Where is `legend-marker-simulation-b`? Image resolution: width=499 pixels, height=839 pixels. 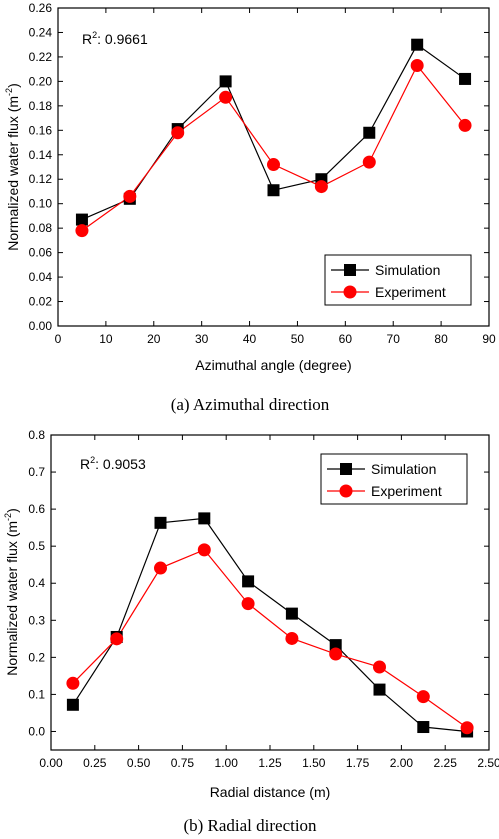 legend-marker-simulation-b is located at coordinates (346, 469).